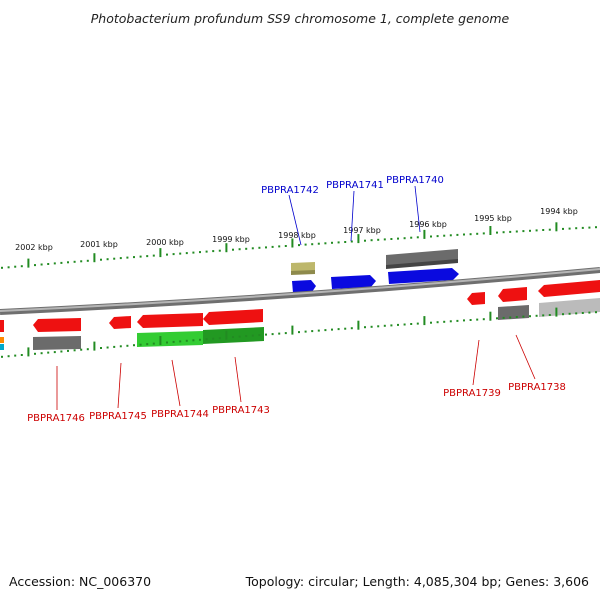 This screenshot has width=600, height=600. What do you see at coordinates (56, 418) in the screenshot?
I see `gene-label-pbpra1746: PBPRA1746` at bounding box center [56, 418].